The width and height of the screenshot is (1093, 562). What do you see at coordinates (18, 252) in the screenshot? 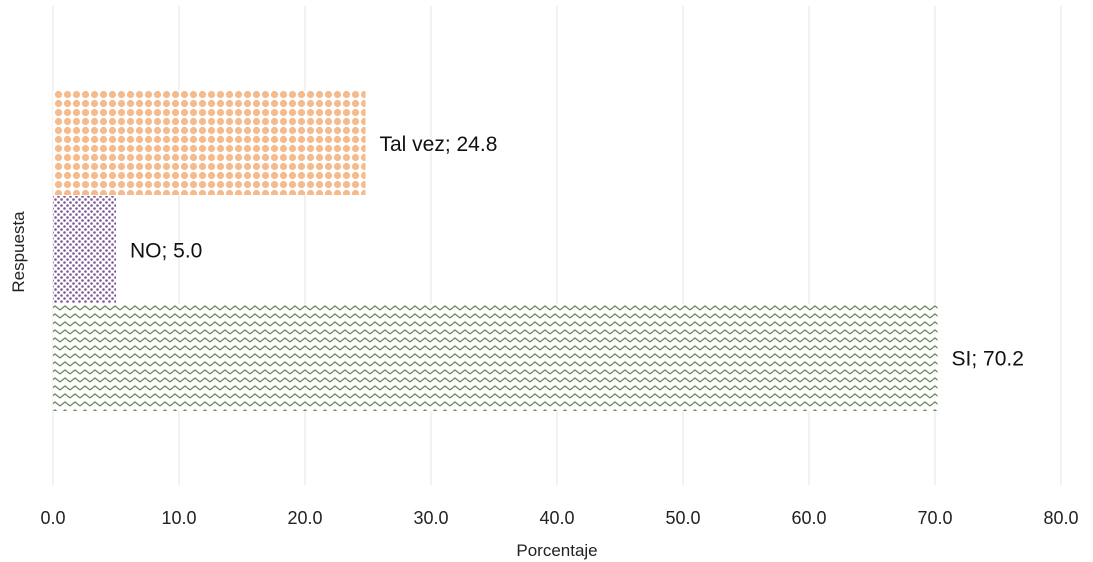
I see `y-axis-title: Respuesta` at bounding box center [18, 252].